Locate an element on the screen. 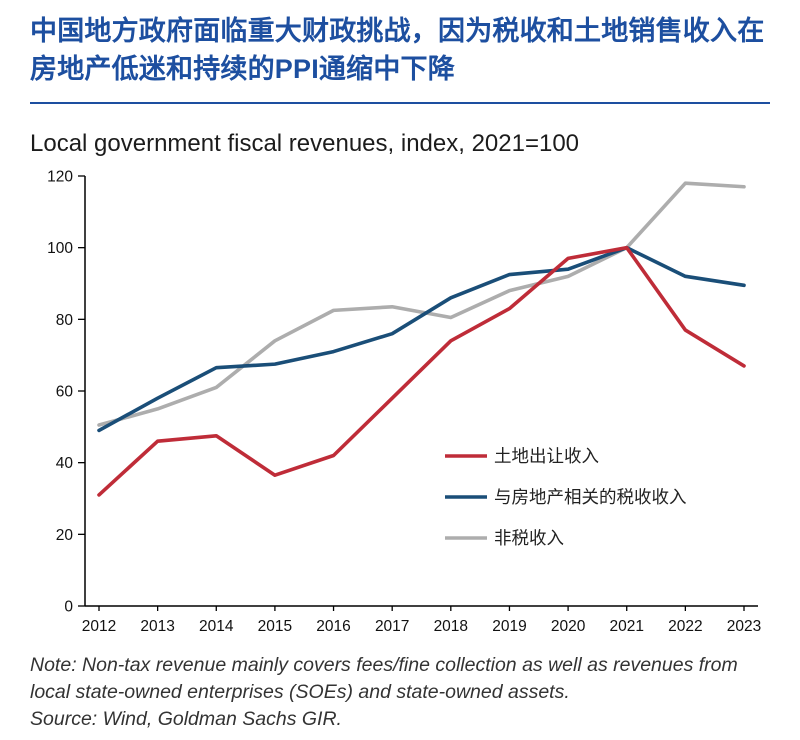 The height and width of the screenshot is (740, 800). x-tick-label: 2021 is located at coordinates (626, 626).